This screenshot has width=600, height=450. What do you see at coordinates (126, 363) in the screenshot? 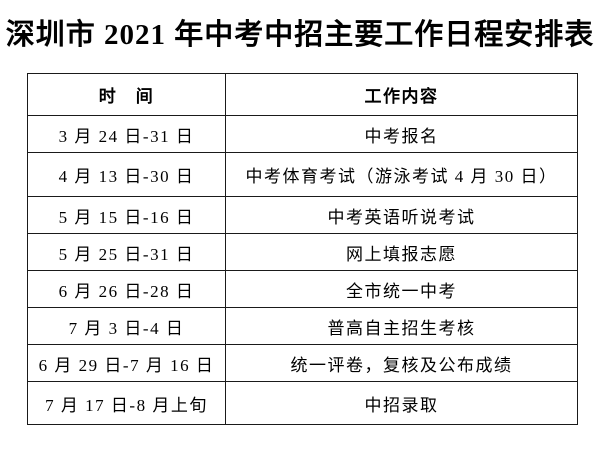
I see `time-cell: 6 月 29 日-7 月 16 日` at bounding box center [126, 363].